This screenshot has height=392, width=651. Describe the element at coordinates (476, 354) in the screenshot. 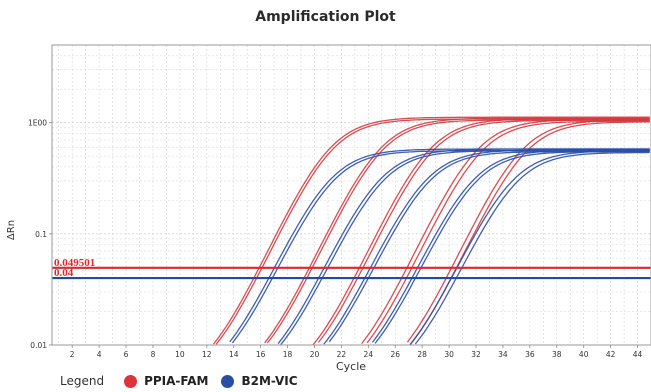

I see `x-tick-label: 32` at that location.